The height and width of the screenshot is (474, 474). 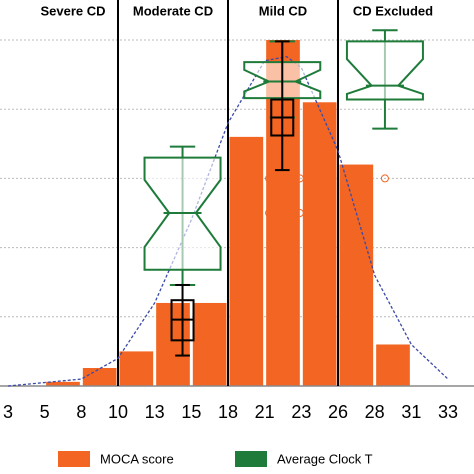 I want to click on x-tick-label: 3, so click(x=8, y=412).